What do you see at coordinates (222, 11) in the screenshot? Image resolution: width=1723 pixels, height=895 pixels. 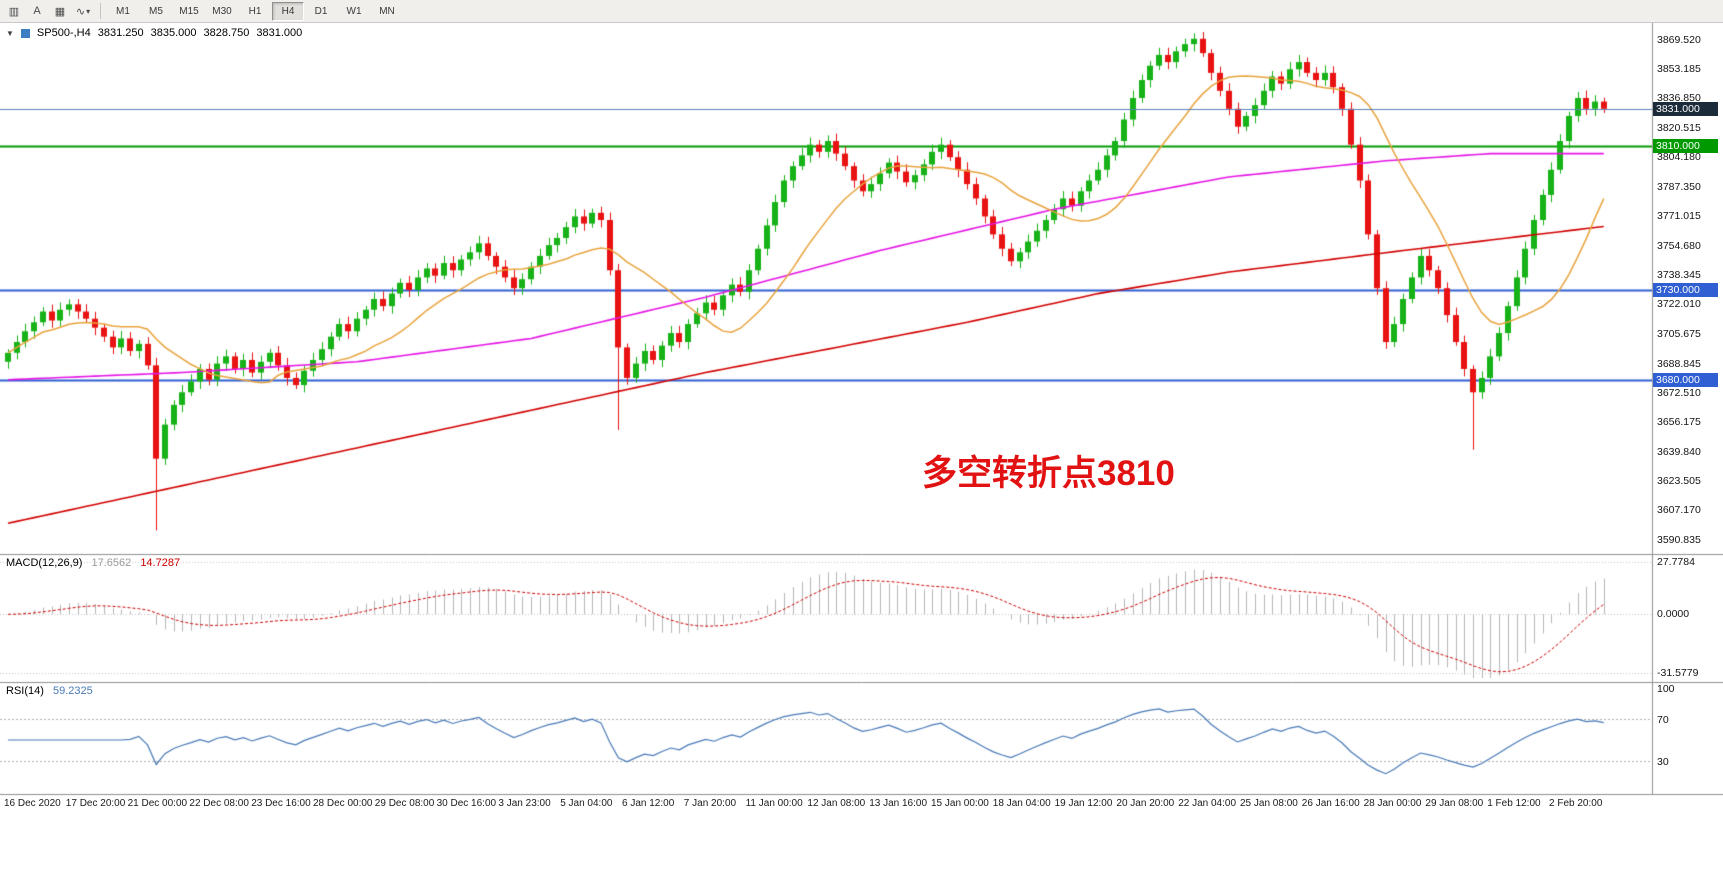 I see `timeframe-button-m30: M30` at bounding box center [222, 11].